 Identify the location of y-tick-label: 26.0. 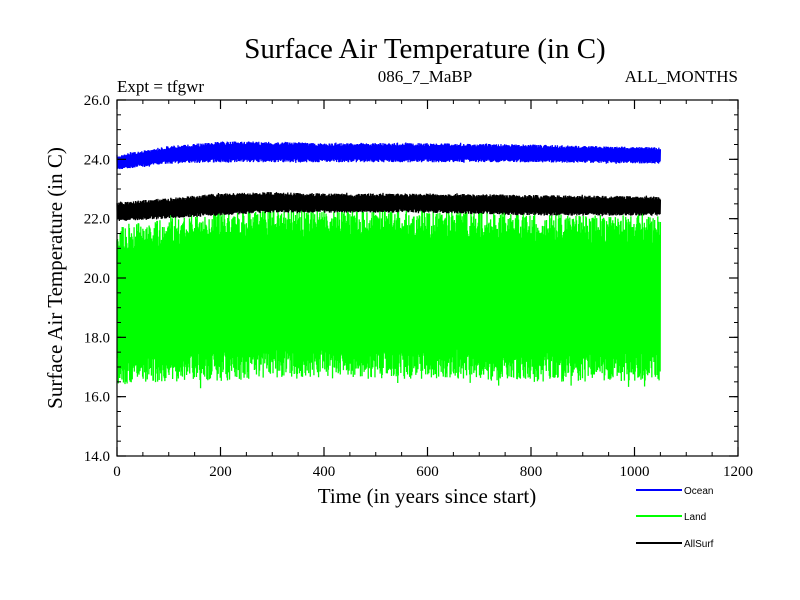
(97, 101).